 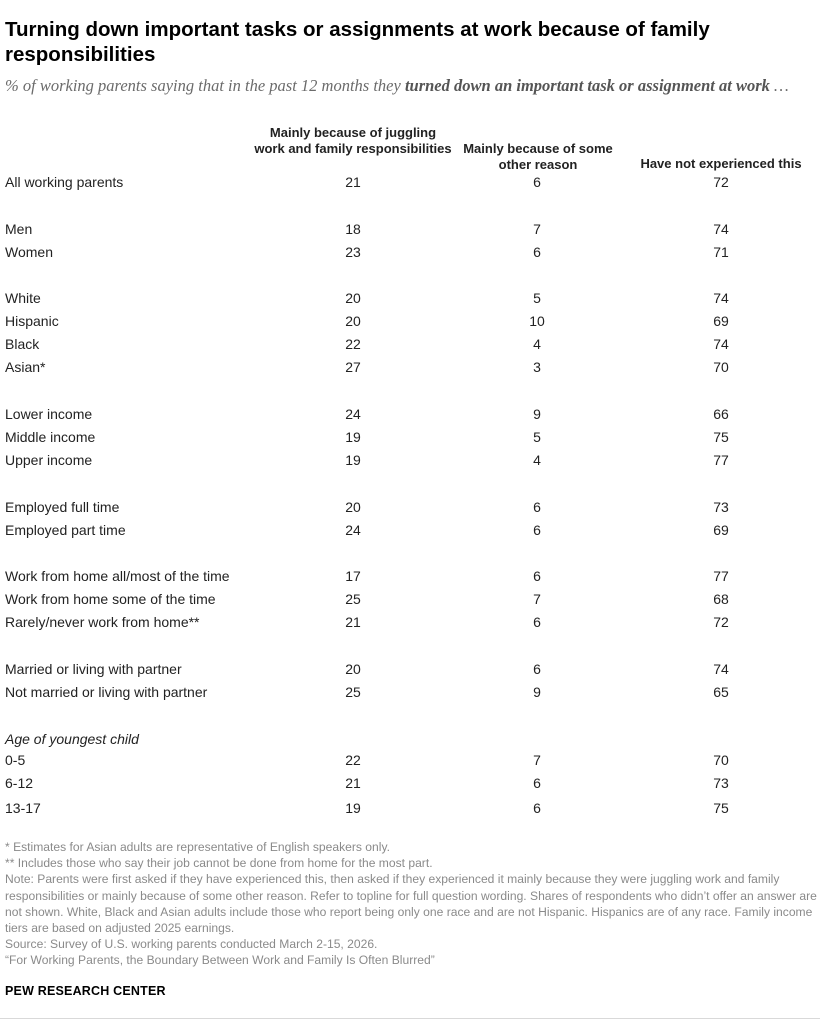 What do you see at coordinates (102, 622) in the screenshot?
I see `row-label: Rarely/never work from home**` at bounding box center [102, 622].